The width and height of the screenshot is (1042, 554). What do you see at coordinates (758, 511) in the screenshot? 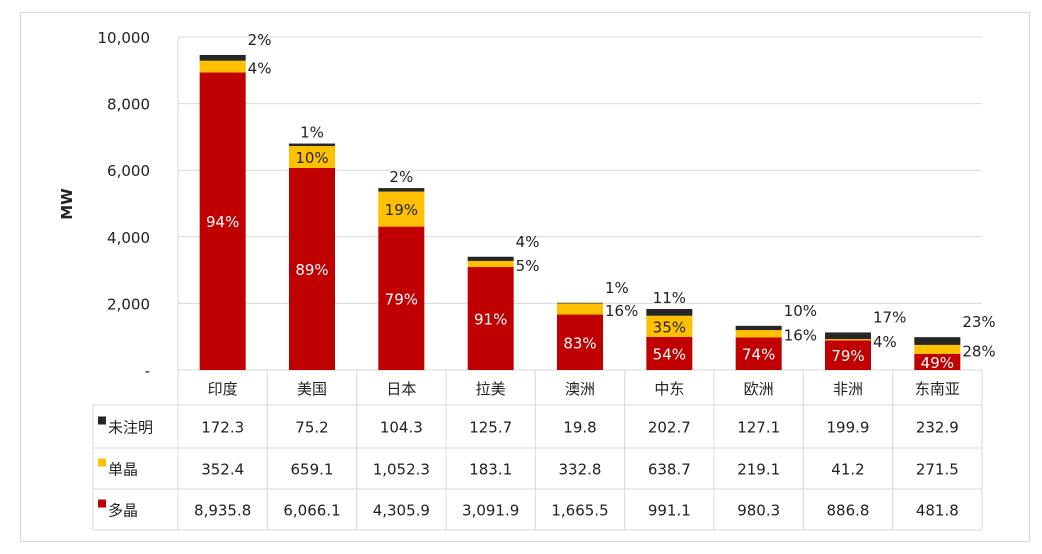
I see `table-cell: 980.3` at bounding box center [758, 511].